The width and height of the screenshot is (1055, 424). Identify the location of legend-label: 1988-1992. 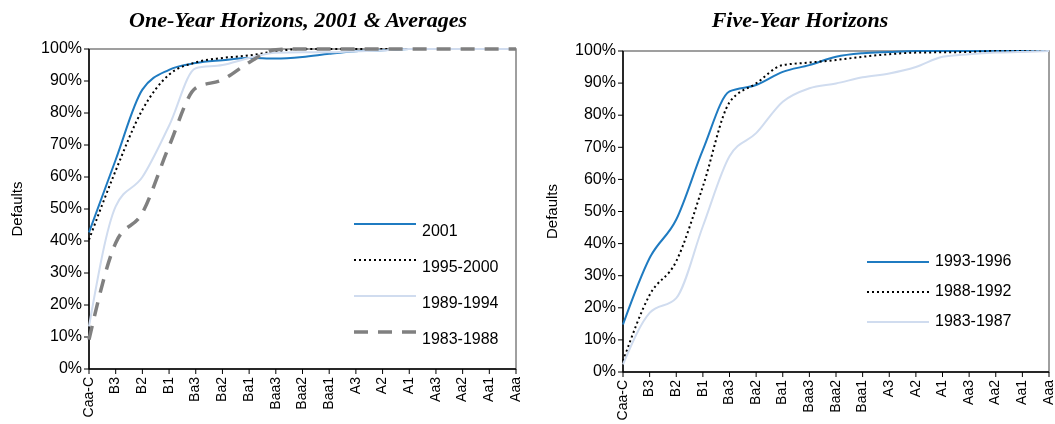
(973, 291).